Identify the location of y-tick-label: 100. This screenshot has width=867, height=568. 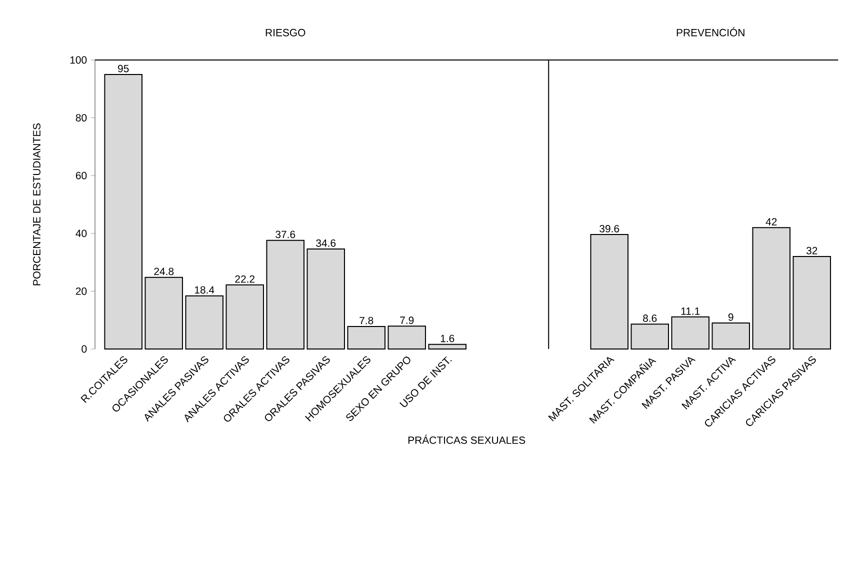
(78, 60).